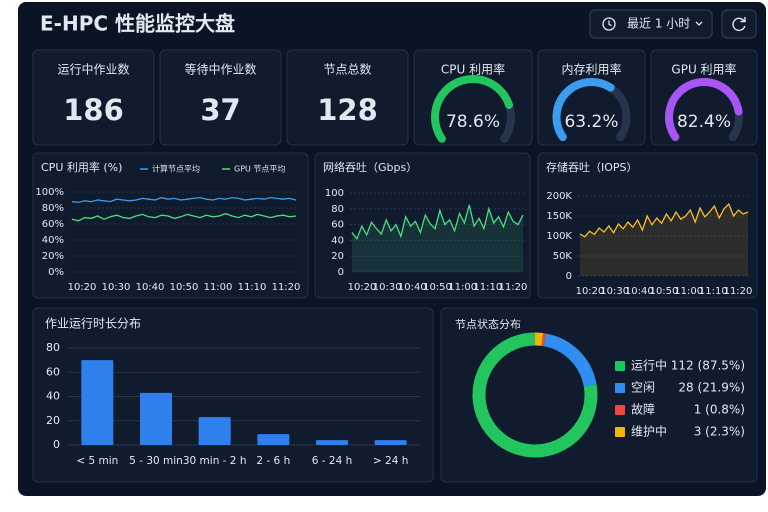 Image resolution: width=768 pixels, height=512 pixels. What do you see at coordinates (49, 192) in the screenshot?
I see `y-tick-label: 100%` at bounding box center [49, 192].